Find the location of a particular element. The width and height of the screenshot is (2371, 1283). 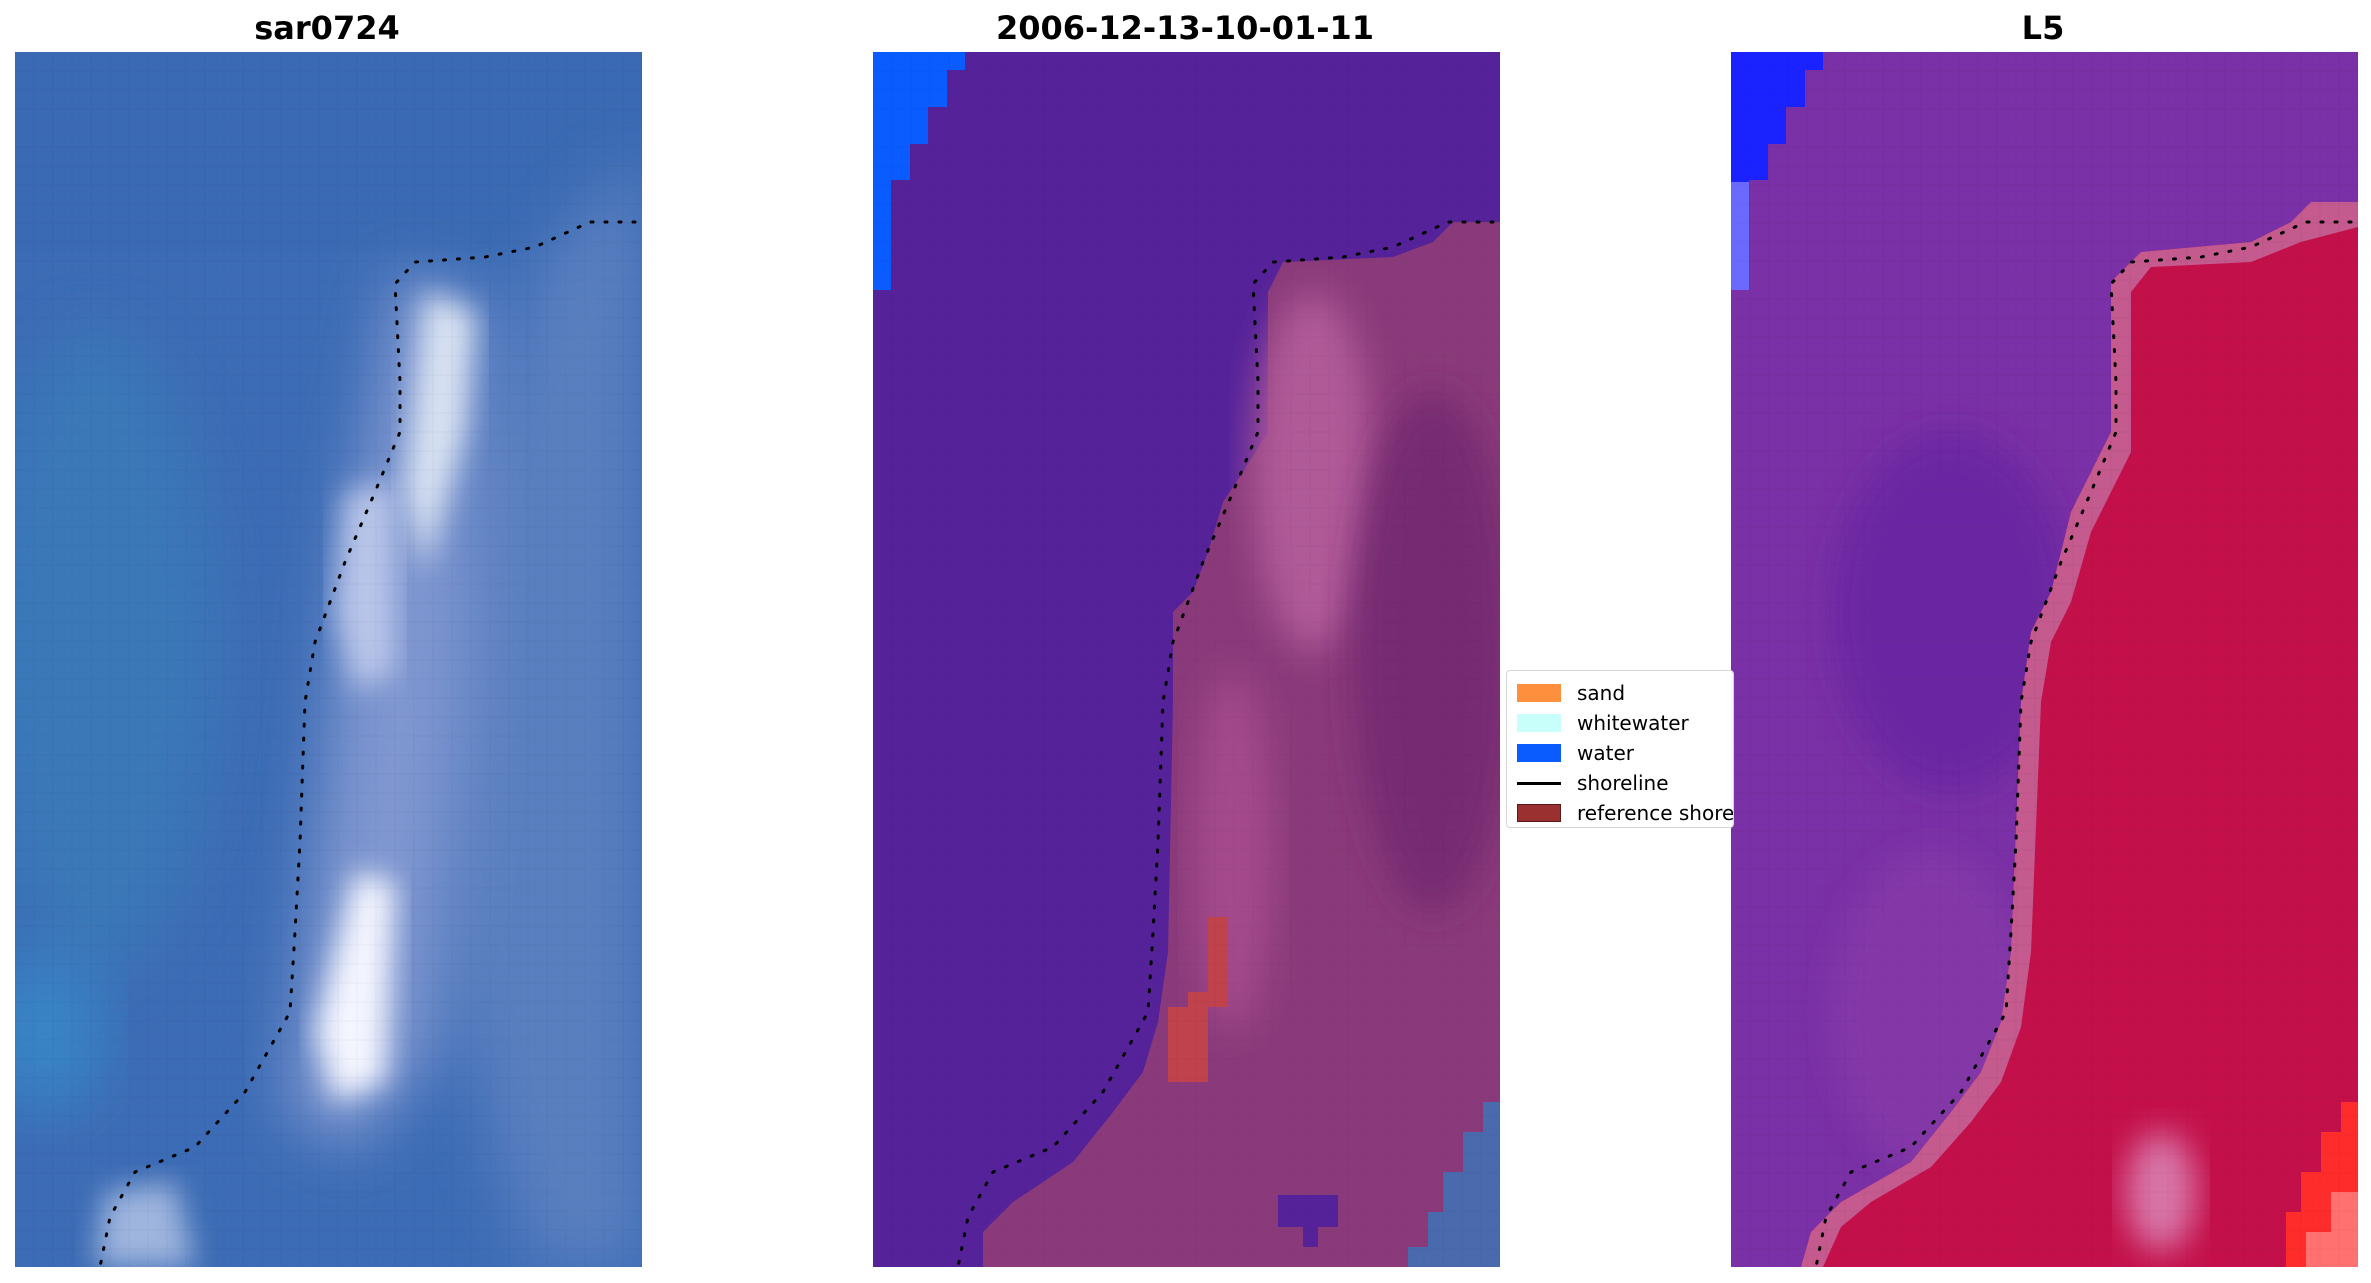

legend-item-whitewater: whitewater is located at coordinates (1603, 723).